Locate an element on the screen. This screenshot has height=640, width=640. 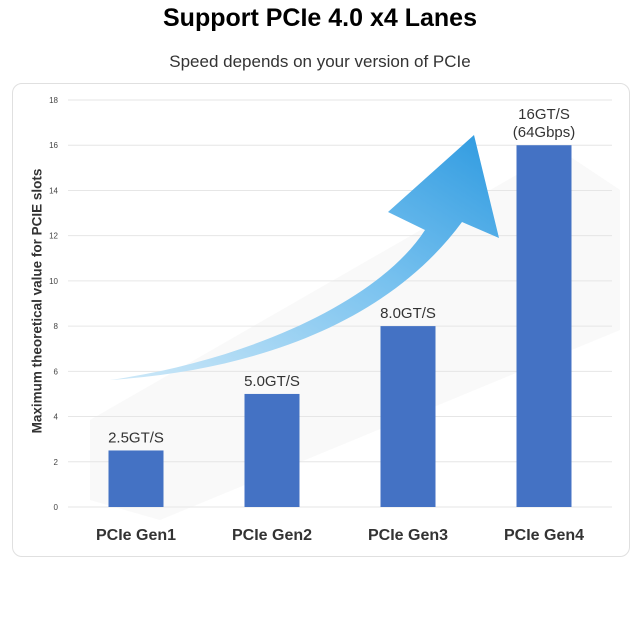
data-label: (64Gbps) is located at coordinates (544, 132).